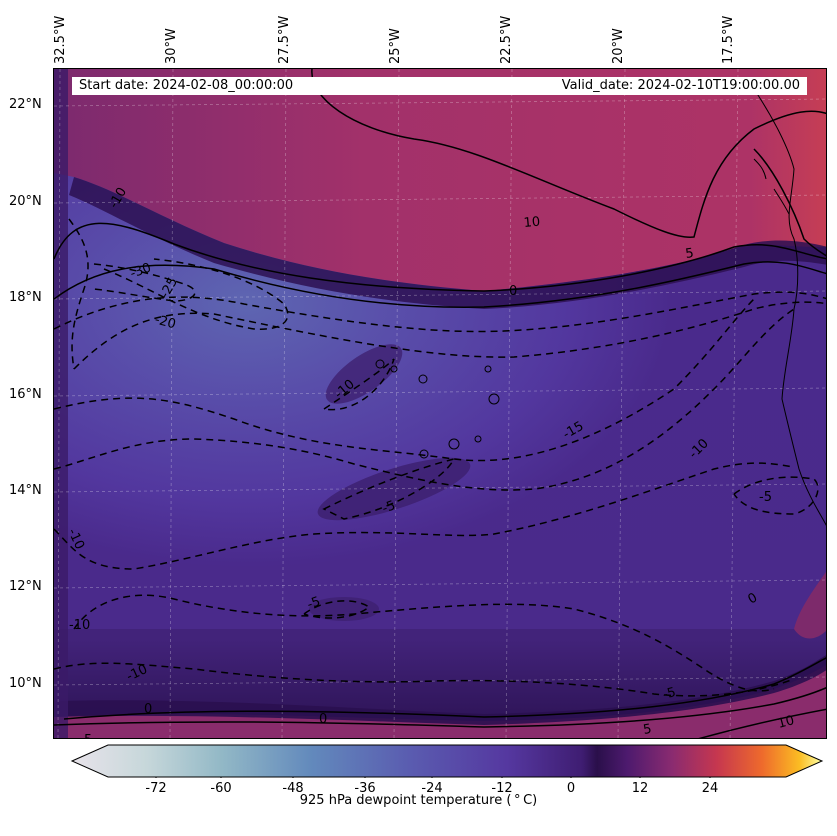 Image resolution: width=837 pixels, height=836 pixels. I want to click on lat-label-18n: 18°N, so click(25, 297).